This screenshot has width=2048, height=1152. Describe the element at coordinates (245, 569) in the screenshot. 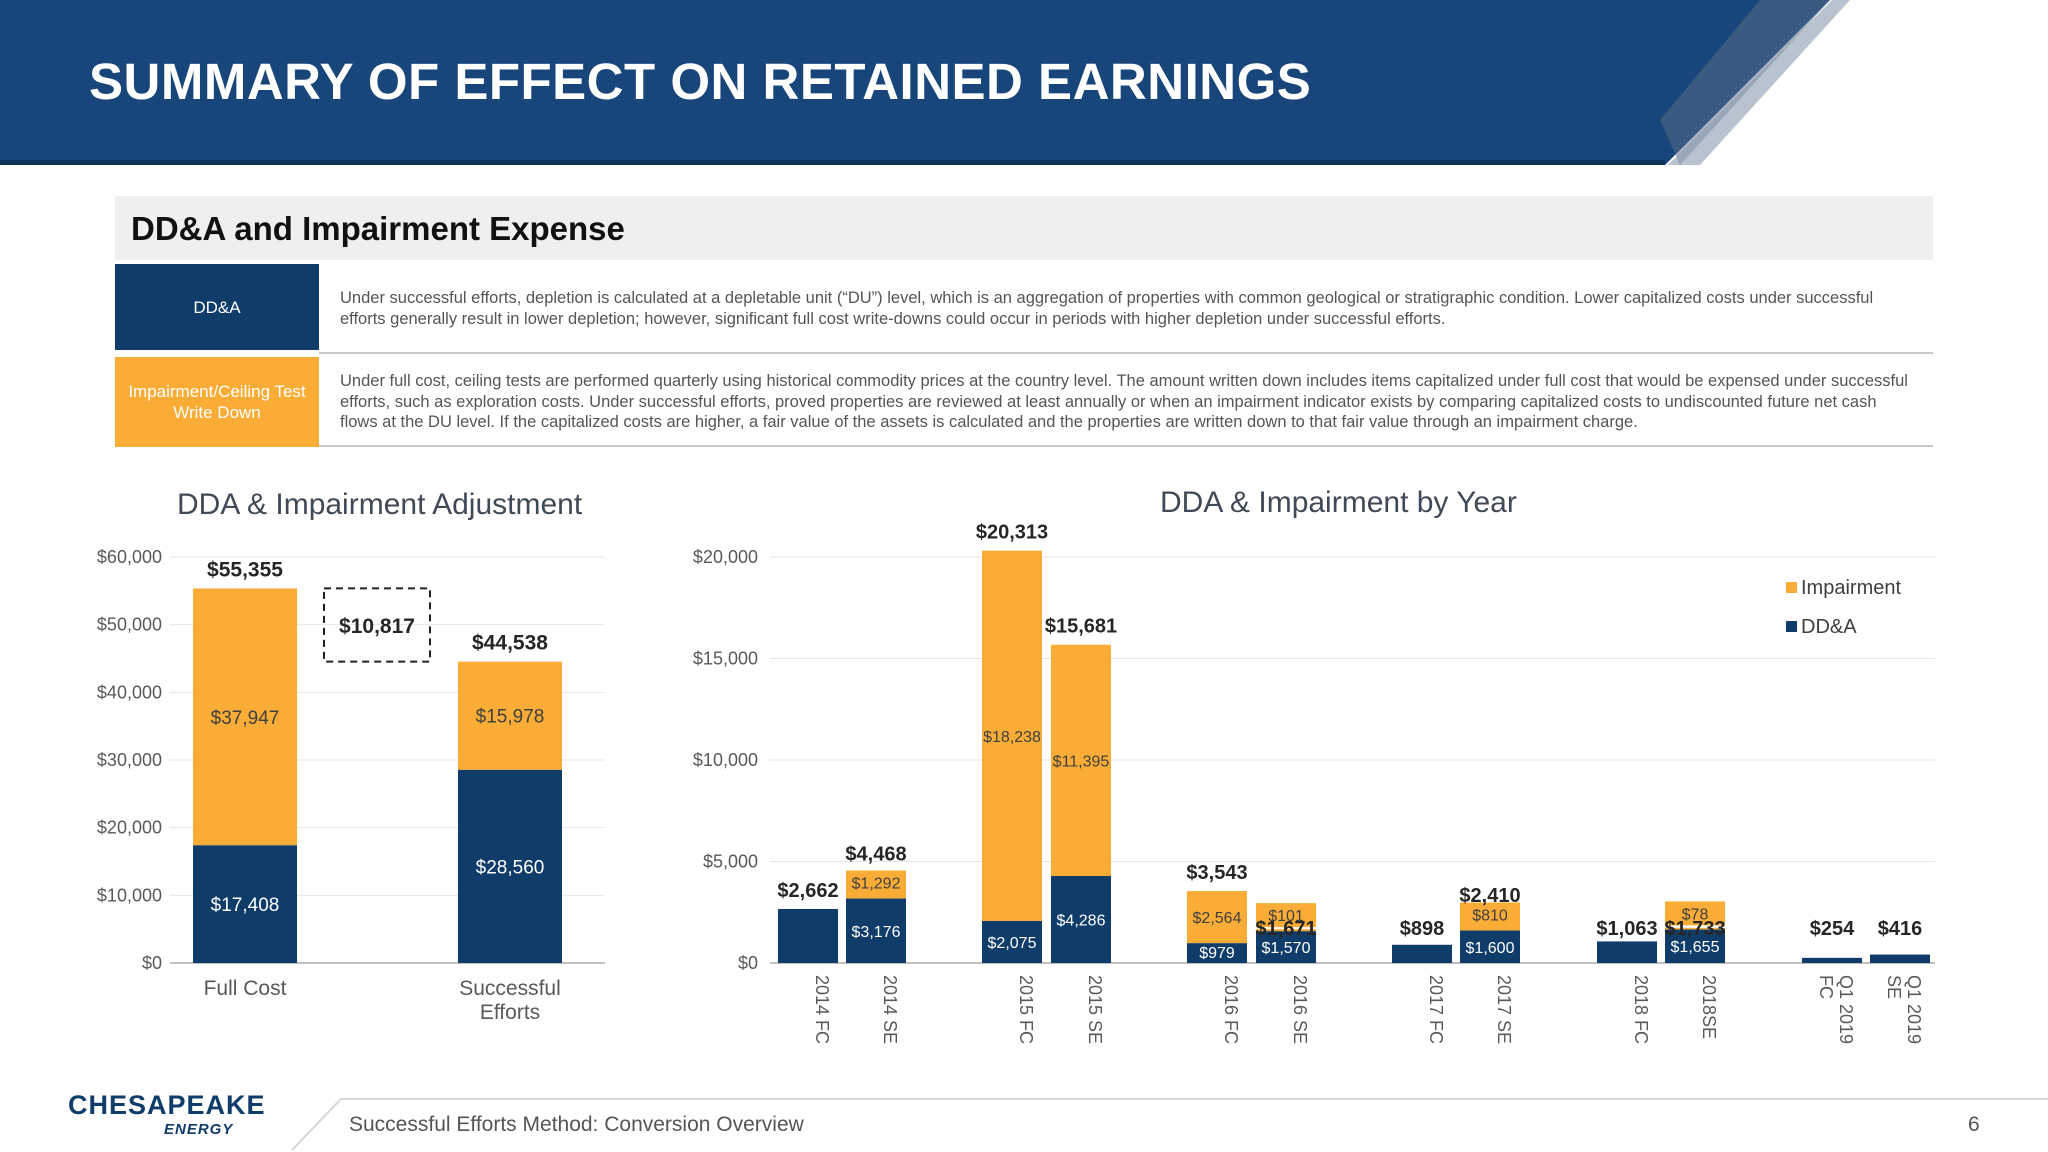

I see `total-label: $55,355` at that location.